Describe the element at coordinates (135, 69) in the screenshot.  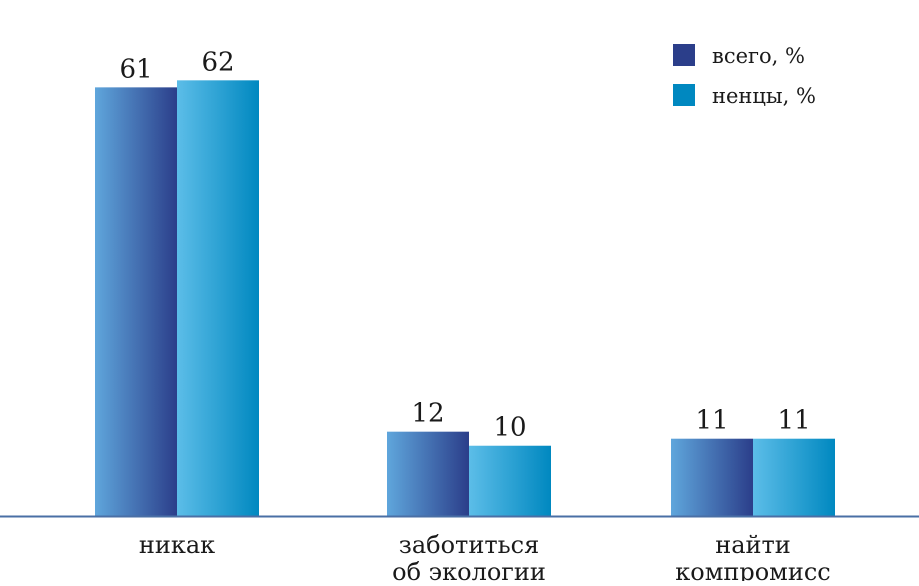
I see `value-label-1-series-1: 61` at that location.